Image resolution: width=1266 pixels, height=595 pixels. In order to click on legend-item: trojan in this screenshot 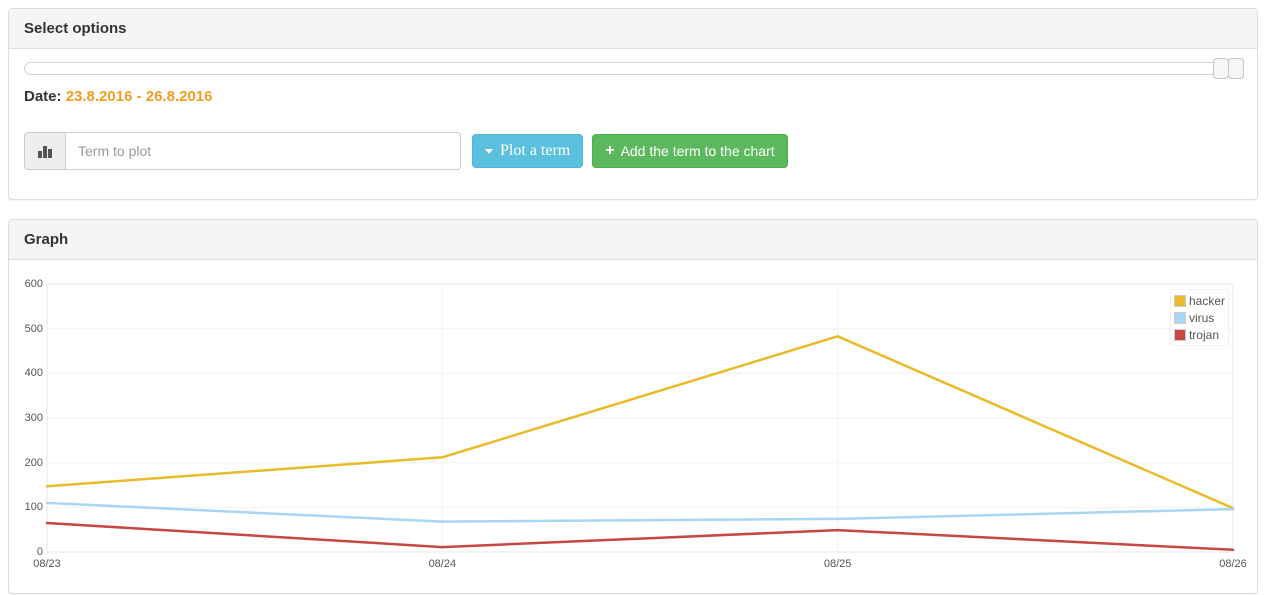, I will do `click(1199, 334)`.